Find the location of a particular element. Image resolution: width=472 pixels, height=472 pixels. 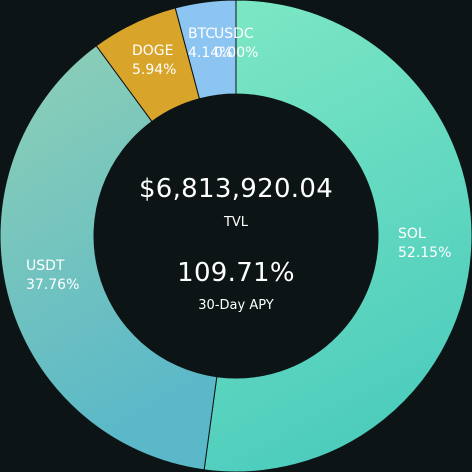

slice-label-usdc: USDC is located at coordinates (234, 34).